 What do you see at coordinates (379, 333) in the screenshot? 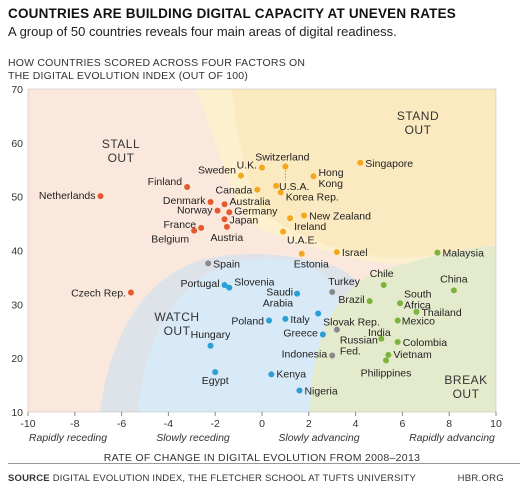
I see `point-label: India` at bounding box center [379, 333].